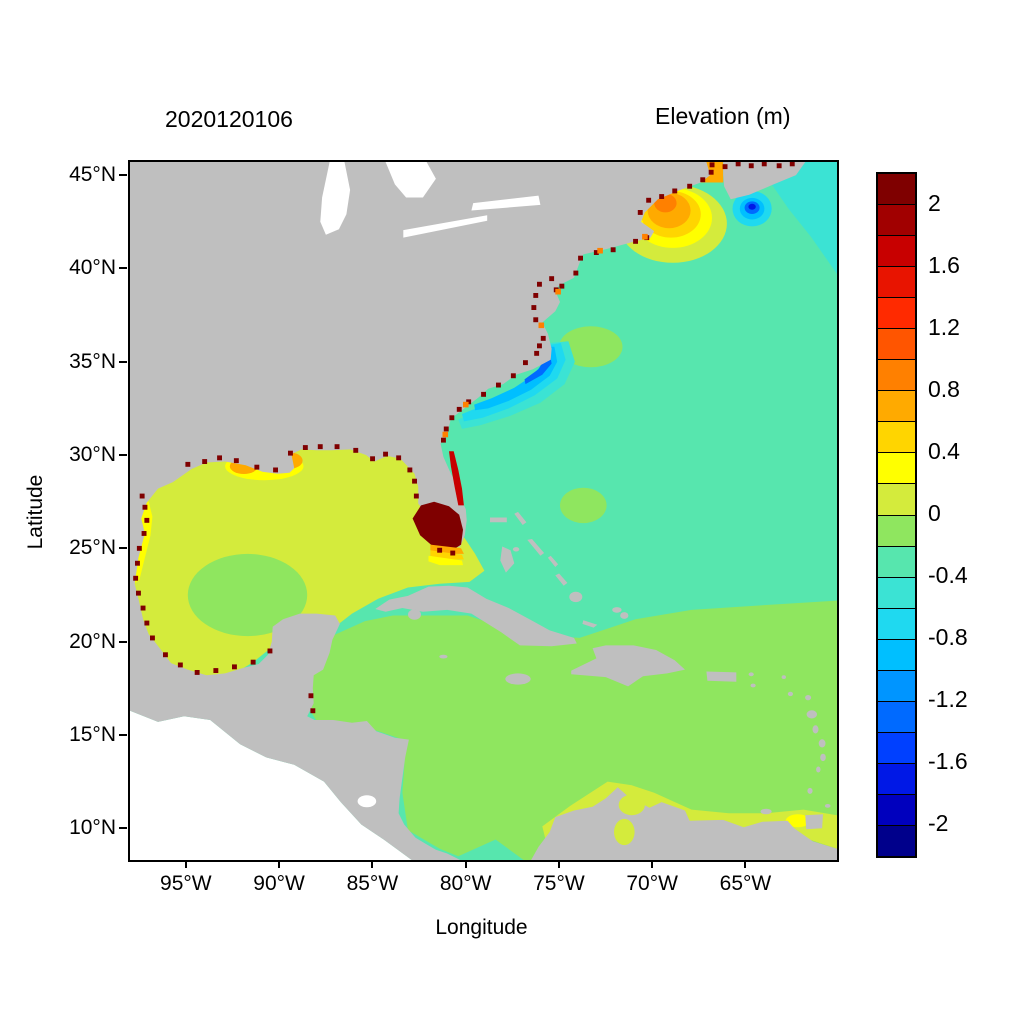  What do you see at coordinates (279, 883) in the screenshot?
I see `x-tick-label: 90°W` at bounding box center [279, 883].